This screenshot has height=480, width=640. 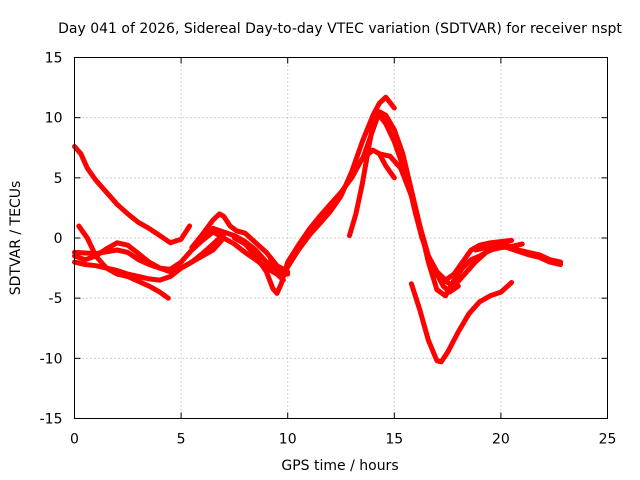 What do you see at coordinates (501, 440) in the screenshot?
I see `x-tick-label: 20` at bounding box center [501, 440].